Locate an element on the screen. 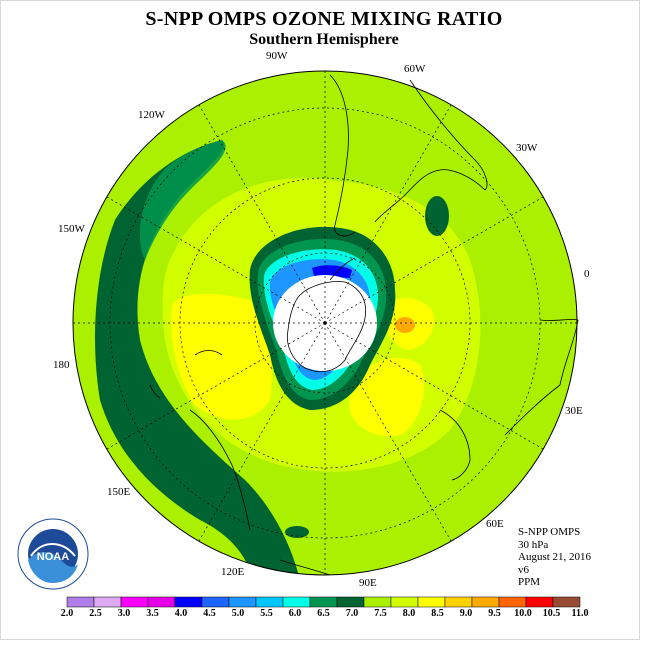  noaa-logo: NOAA is located at coordinates (53, 554).